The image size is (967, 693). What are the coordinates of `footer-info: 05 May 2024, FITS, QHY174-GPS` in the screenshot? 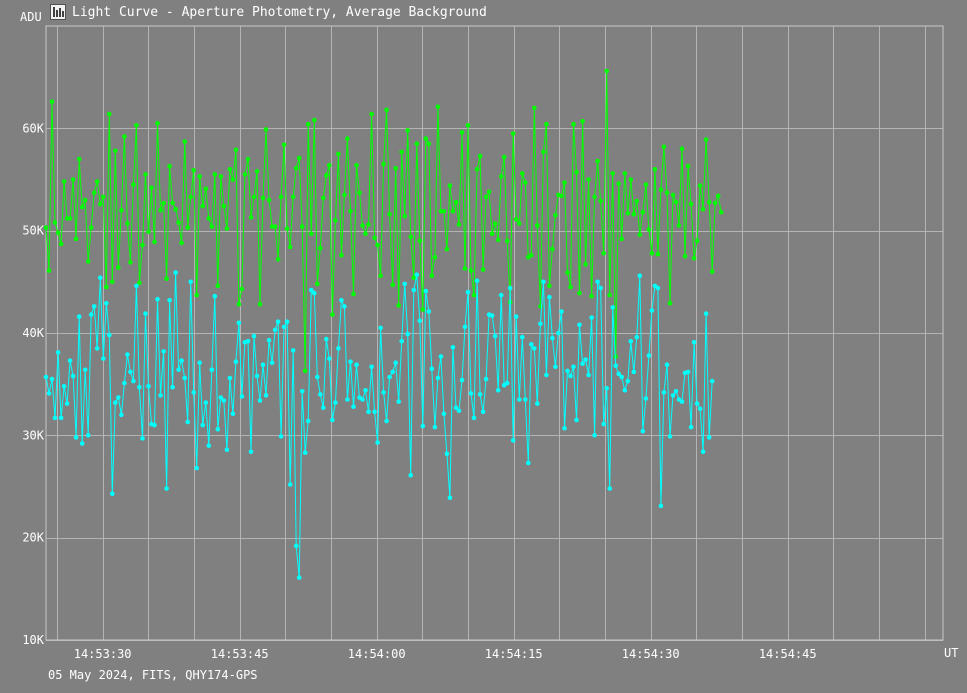 It's located at (153, 675).